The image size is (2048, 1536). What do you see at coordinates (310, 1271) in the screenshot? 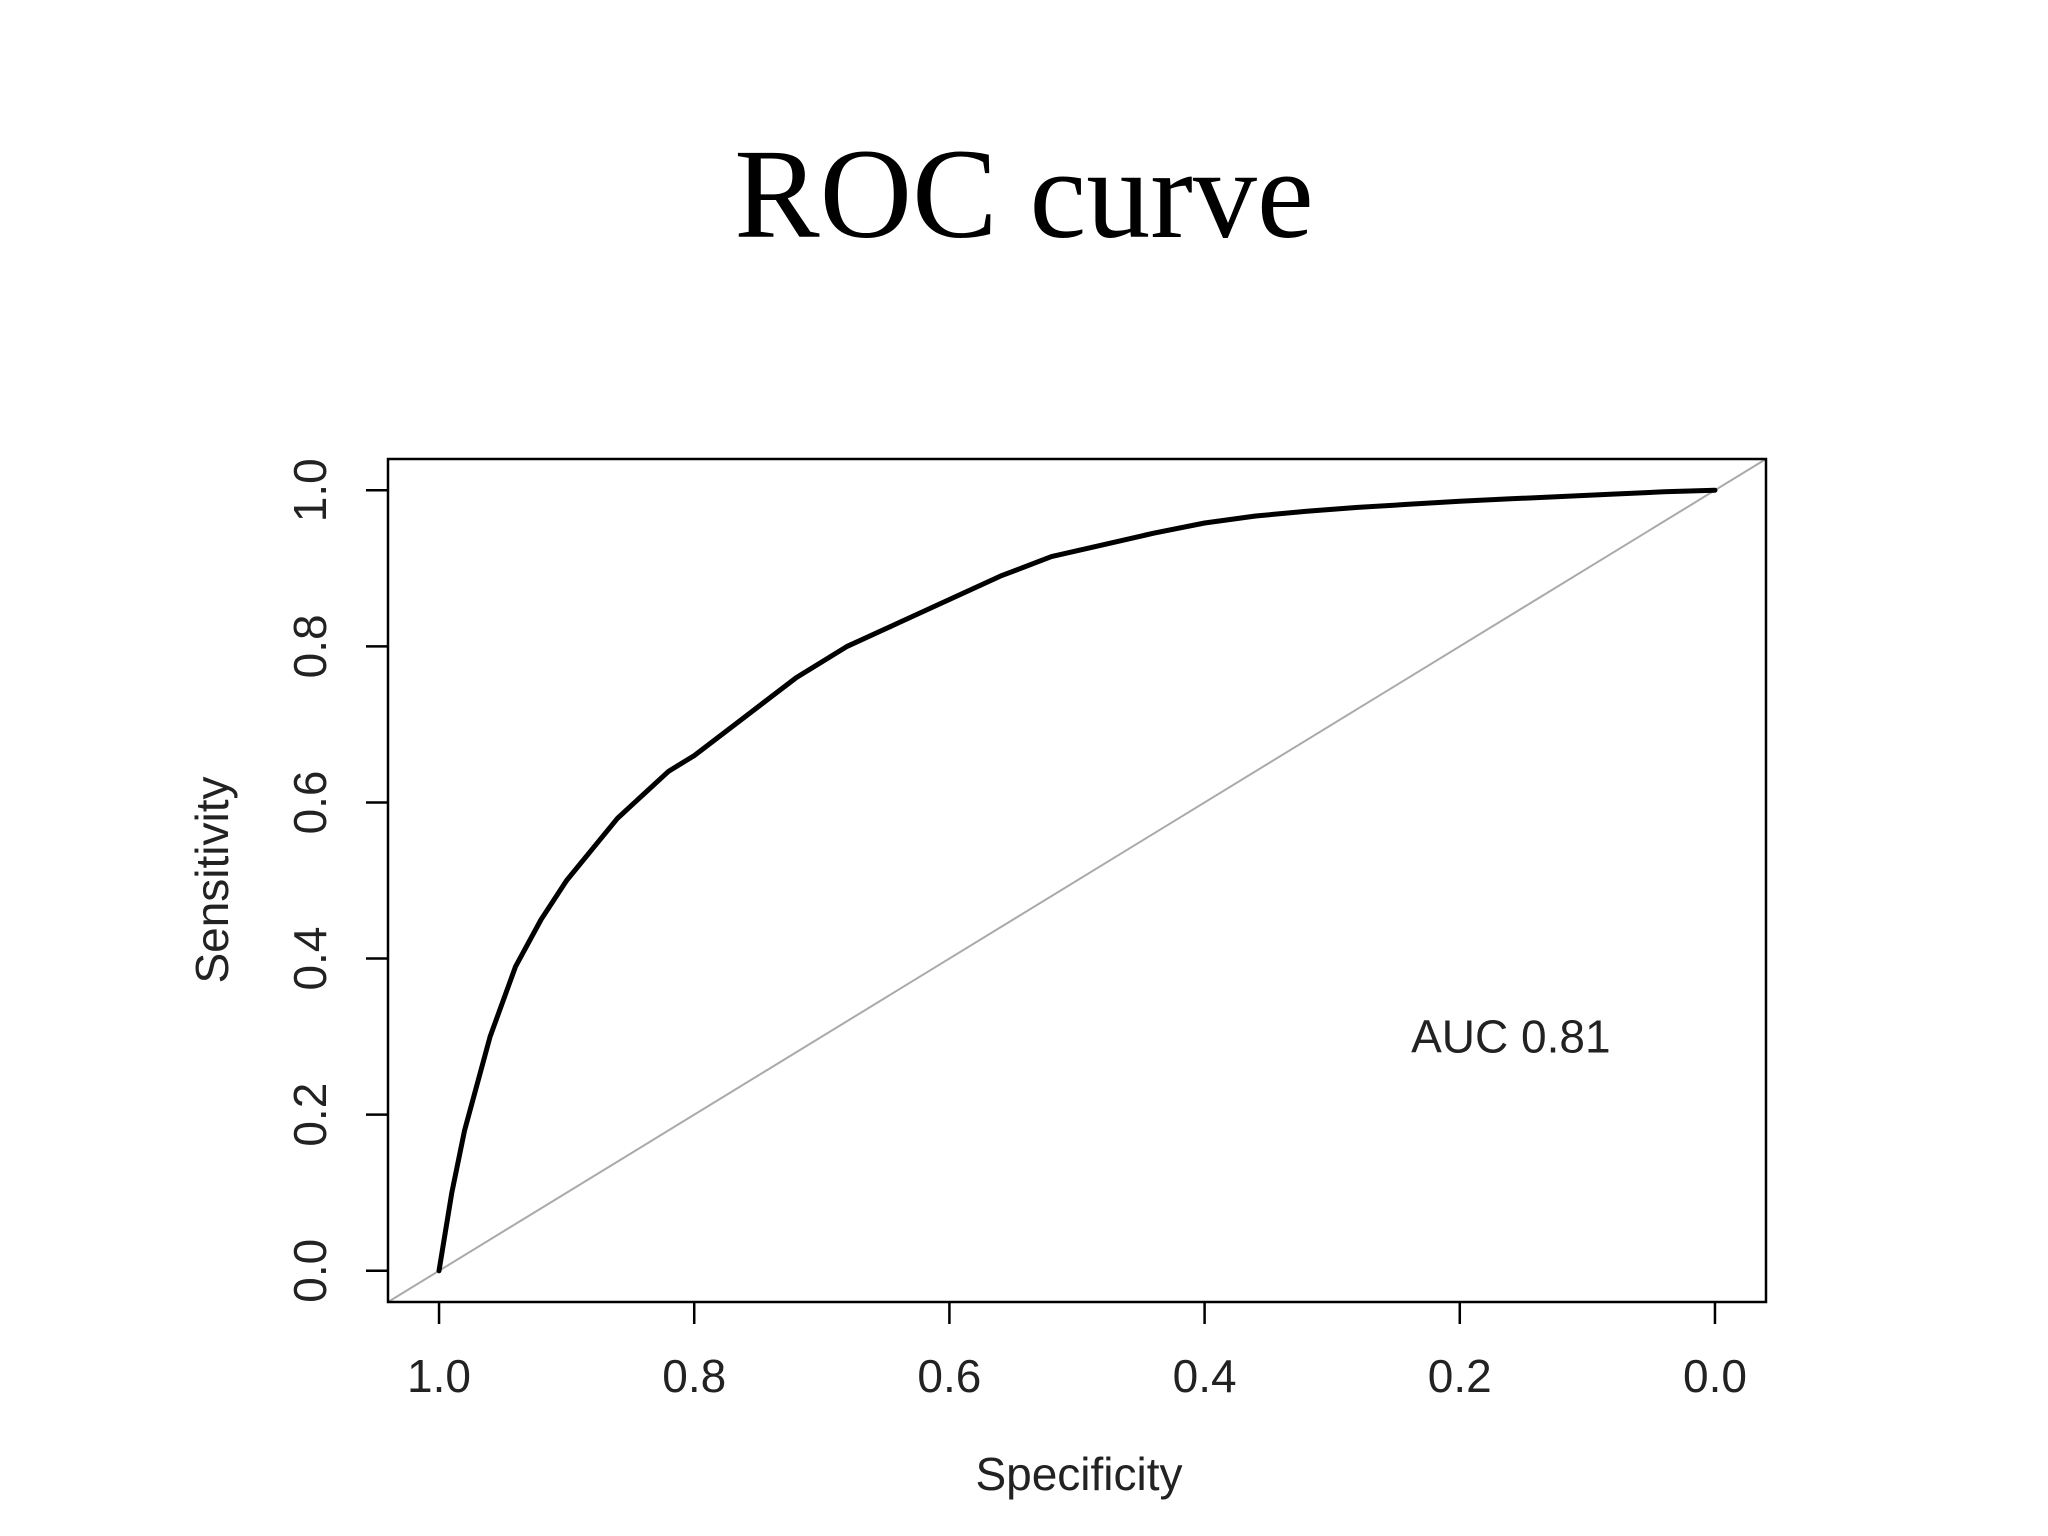
I see `y-tick-label: 0.0` at bounding box center [310, 1271].